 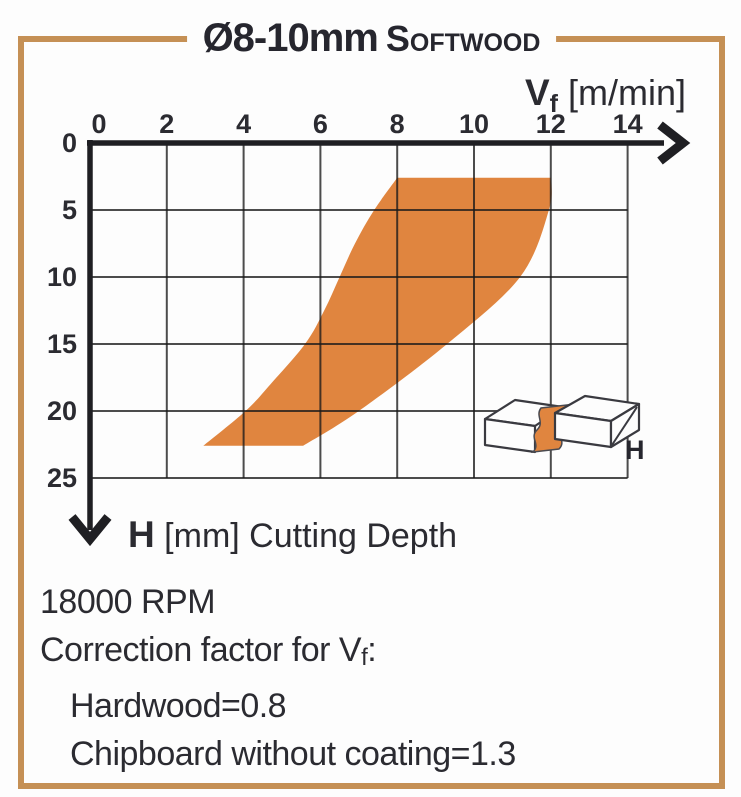 I want to click on correction-note: Correction factor for Vf:, so click(x=278, y=654).